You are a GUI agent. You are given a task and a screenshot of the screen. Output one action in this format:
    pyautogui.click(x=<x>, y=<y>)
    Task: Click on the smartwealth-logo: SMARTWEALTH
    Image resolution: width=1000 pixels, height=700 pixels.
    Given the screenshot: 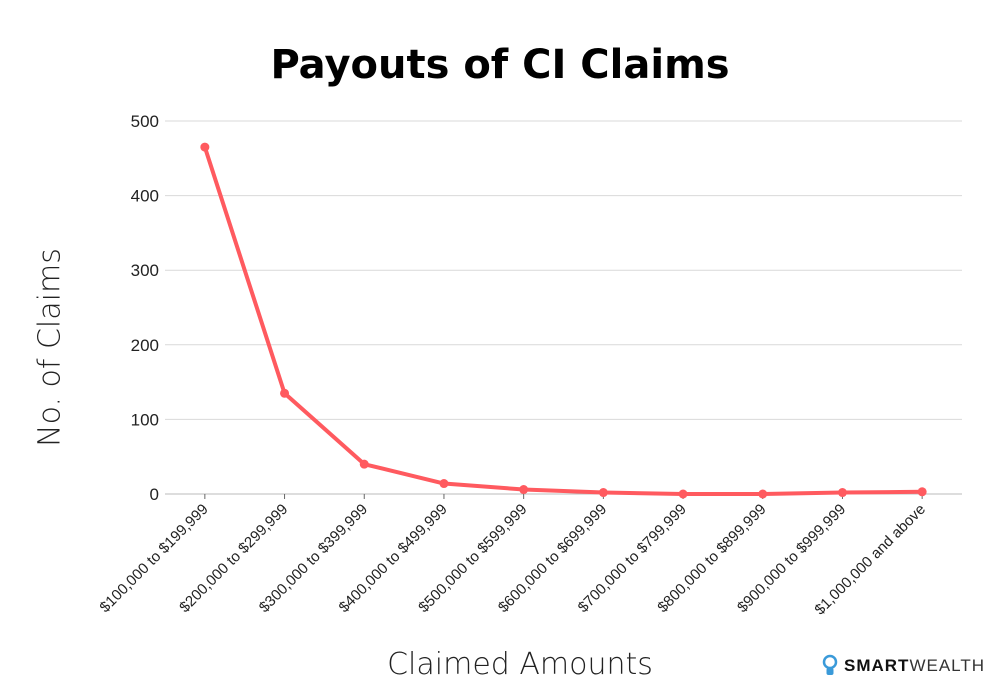 What is the action you would take?
    pyautogui.click(x=903, y=666)
    